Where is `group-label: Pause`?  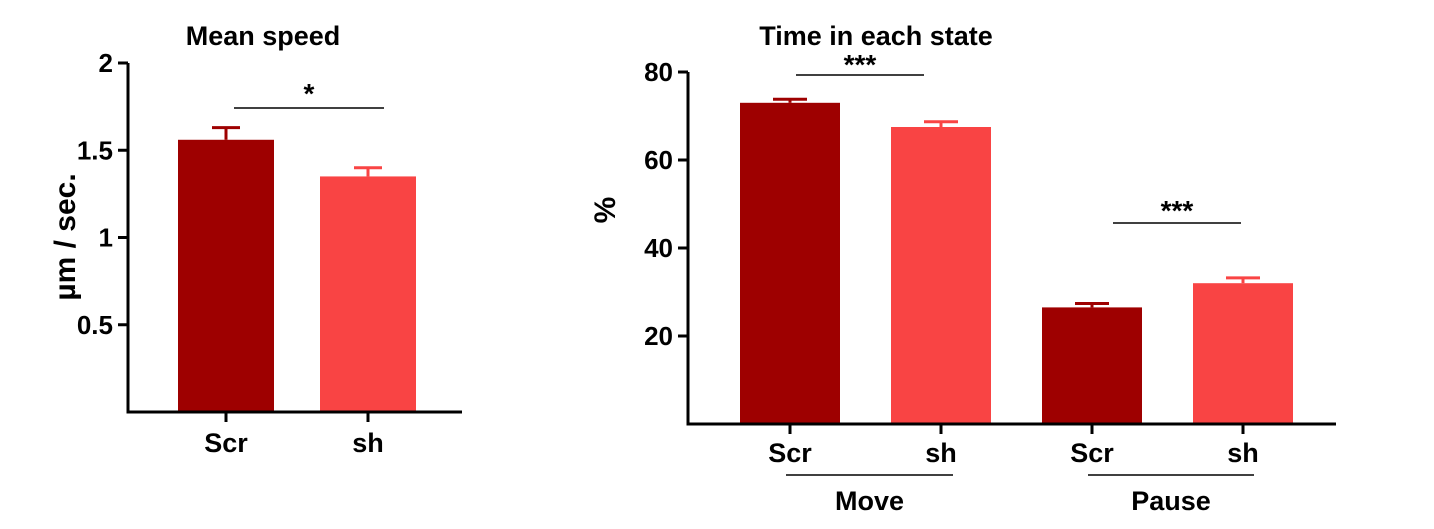
group-label: Pause is located at coordinates (1171, 501).